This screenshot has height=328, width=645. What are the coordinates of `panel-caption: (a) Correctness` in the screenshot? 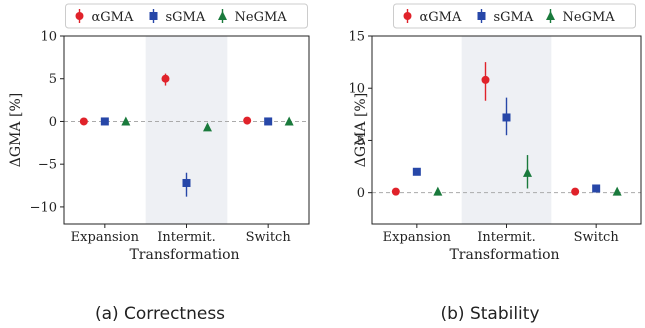 It's located at (160, 314).